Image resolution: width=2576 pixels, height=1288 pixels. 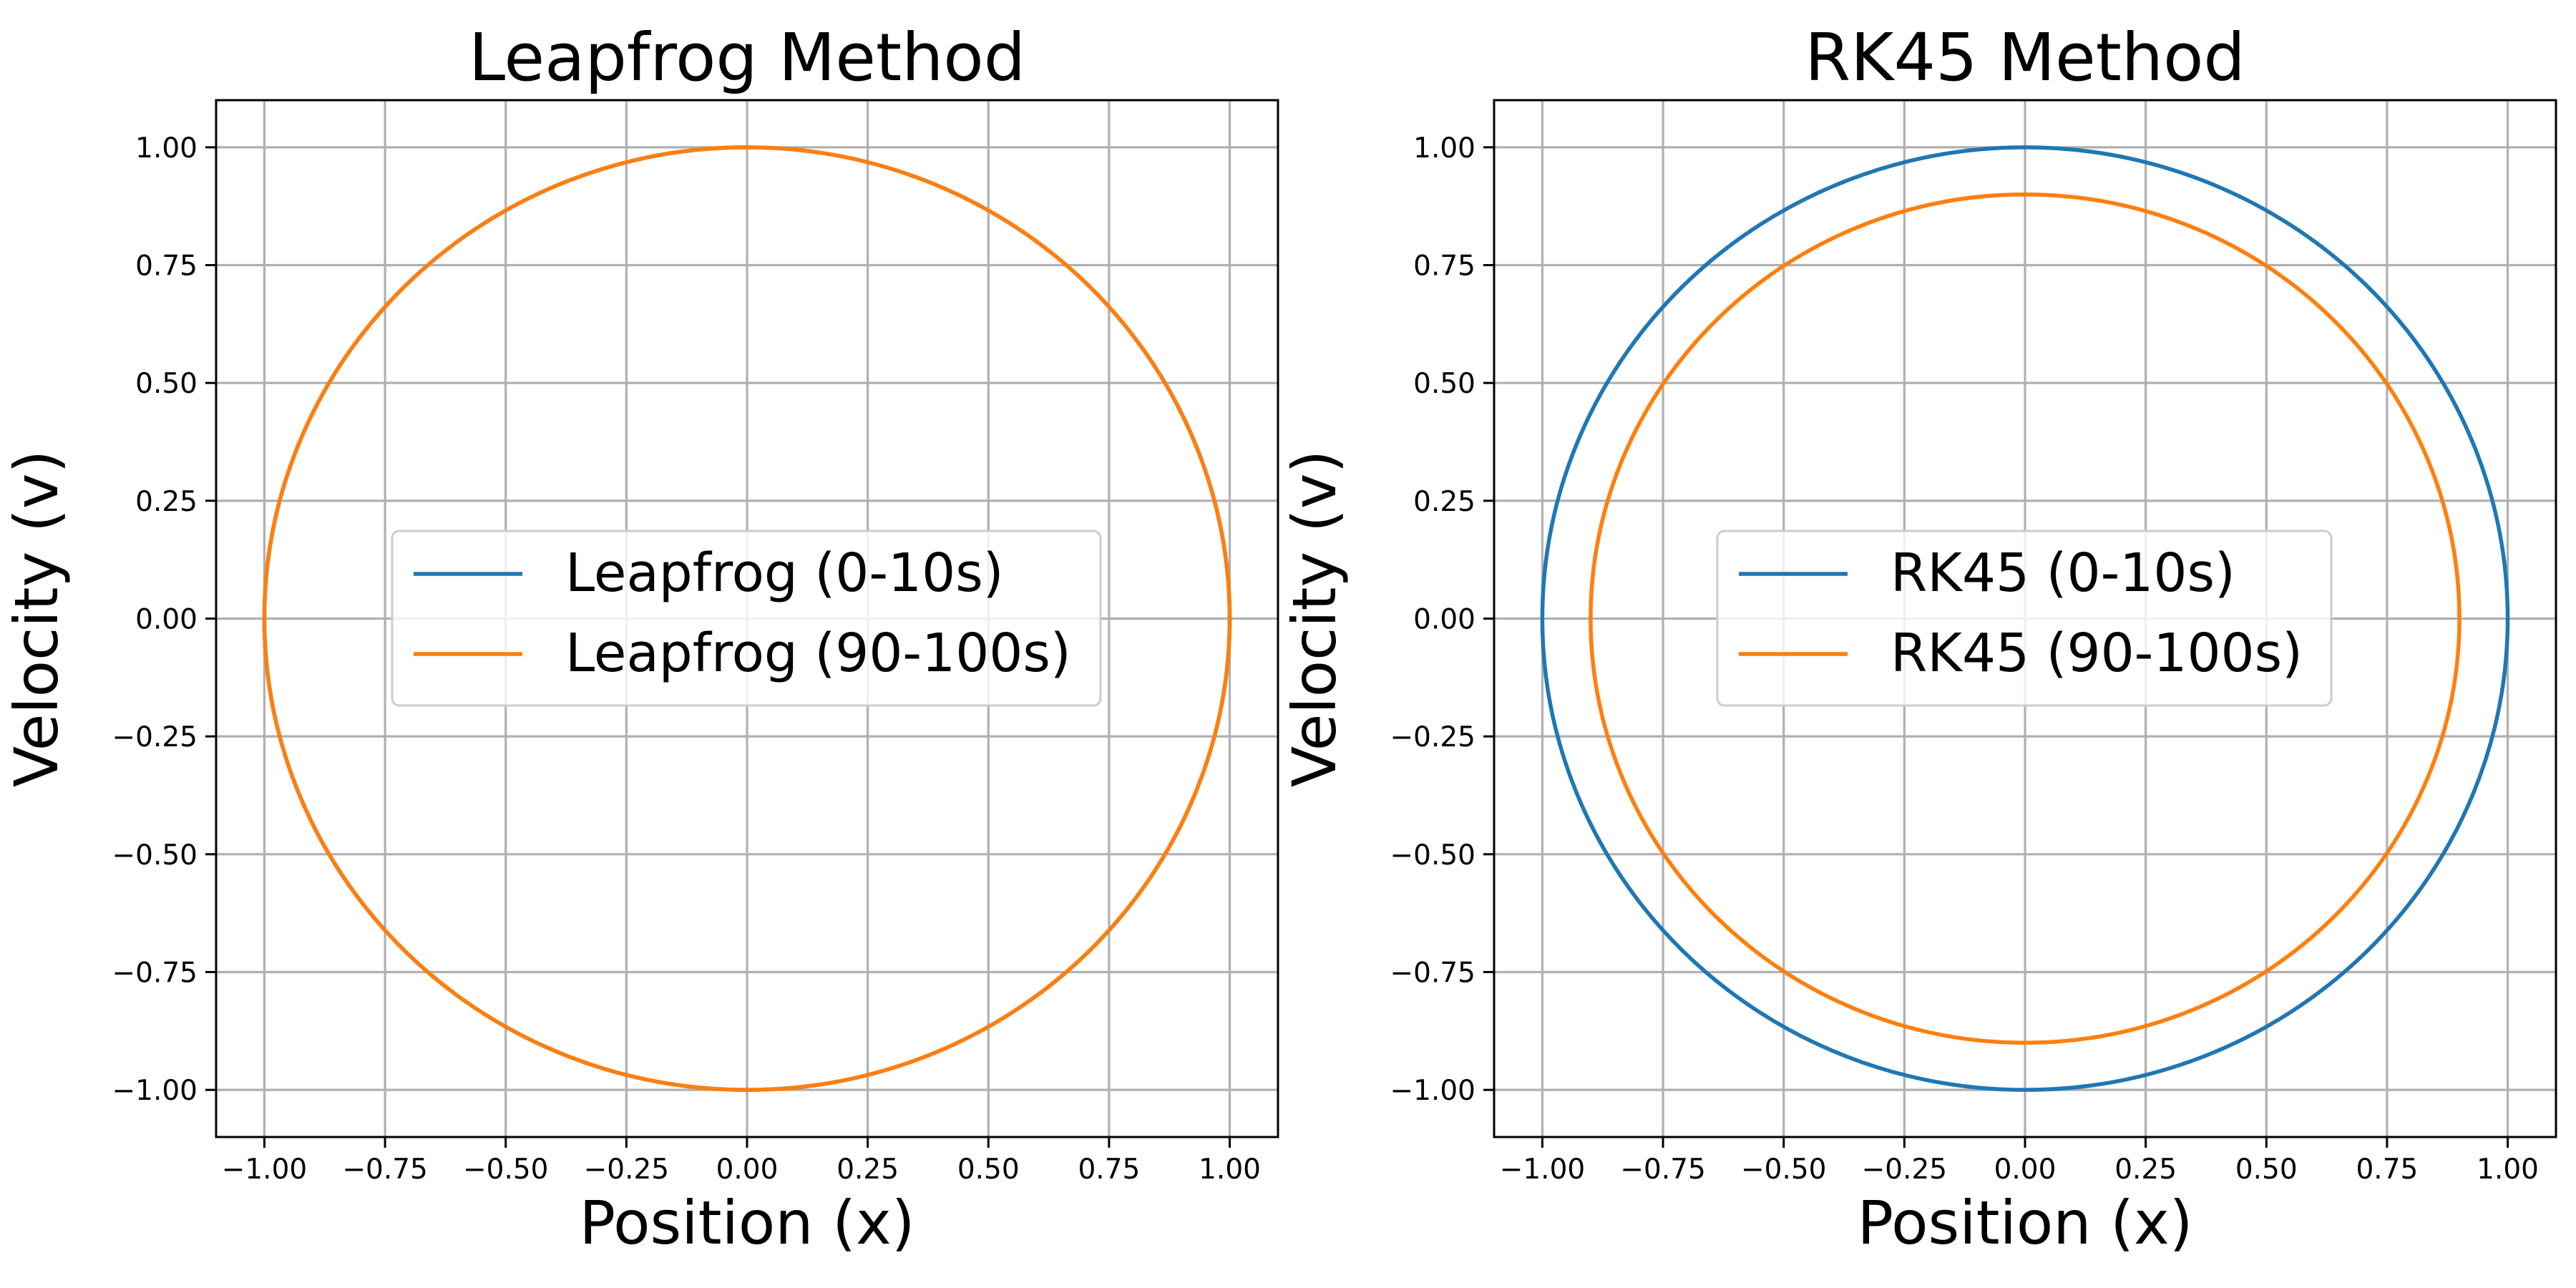 I want to click on legend: Leapfrog (0-10s) Leapfrog (90-100s), so click(x=746, y=618).